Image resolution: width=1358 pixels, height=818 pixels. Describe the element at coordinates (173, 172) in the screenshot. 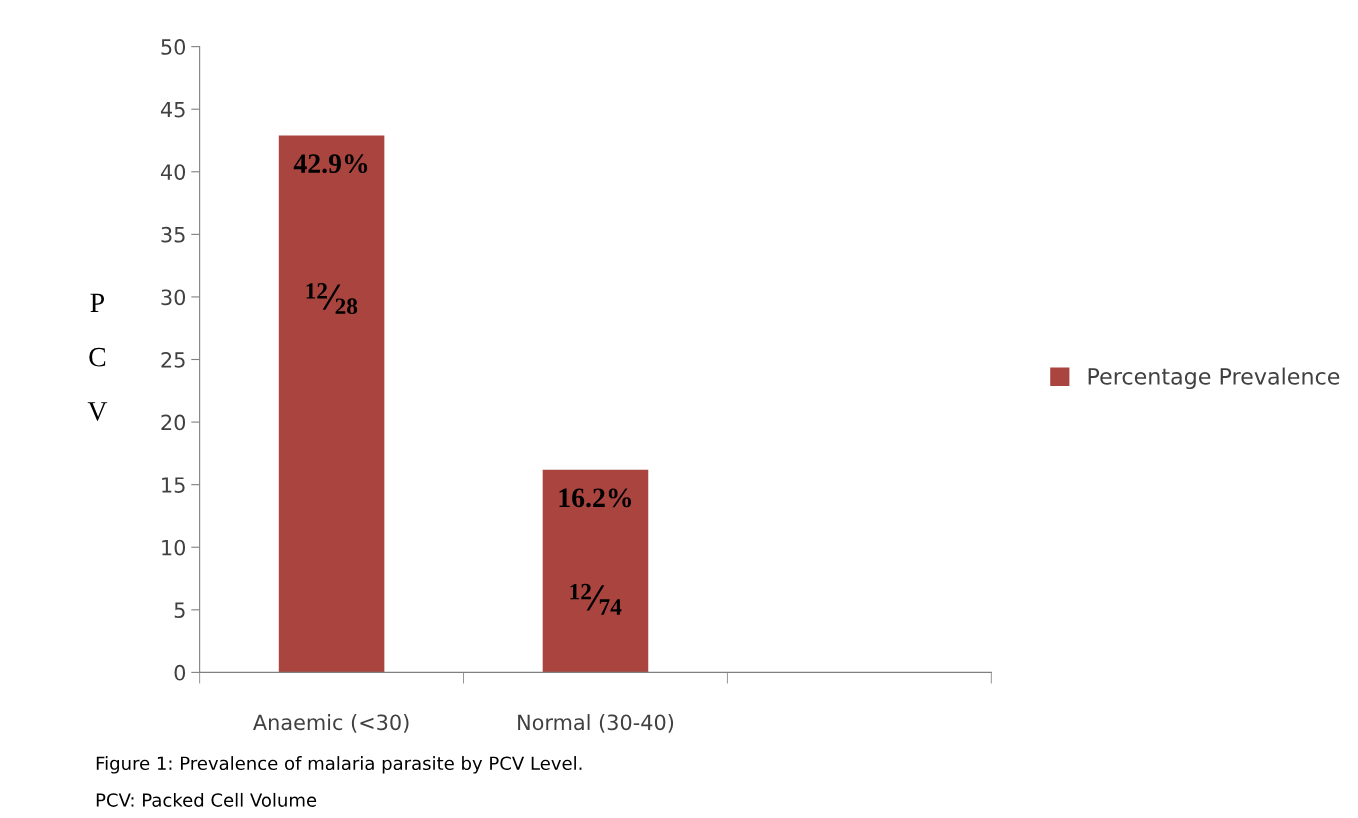

I see `y-tick-label: 40` at that location.